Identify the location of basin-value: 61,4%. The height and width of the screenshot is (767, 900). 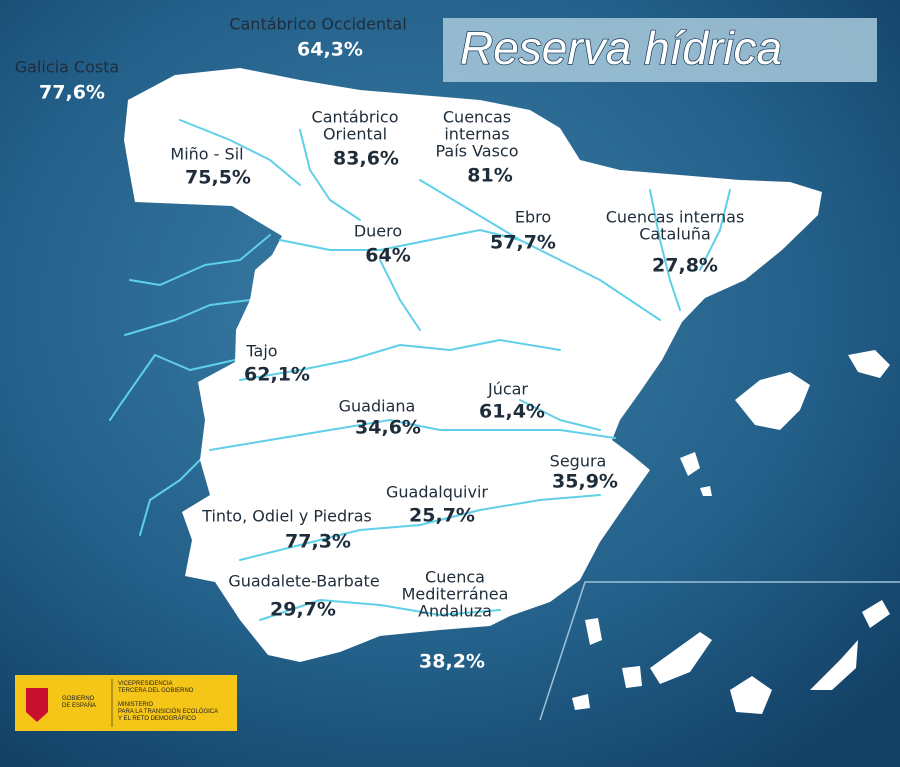
(512, 412).